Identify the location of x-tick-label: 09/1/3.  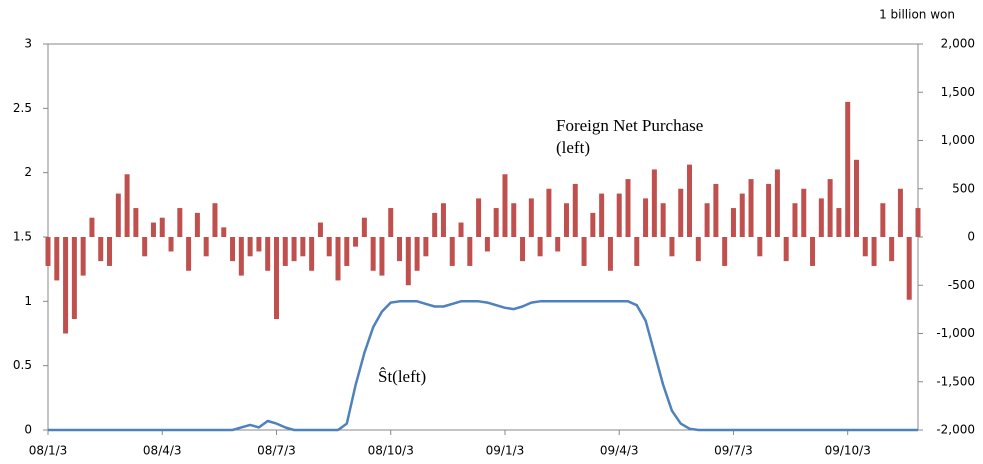
(505, 451).